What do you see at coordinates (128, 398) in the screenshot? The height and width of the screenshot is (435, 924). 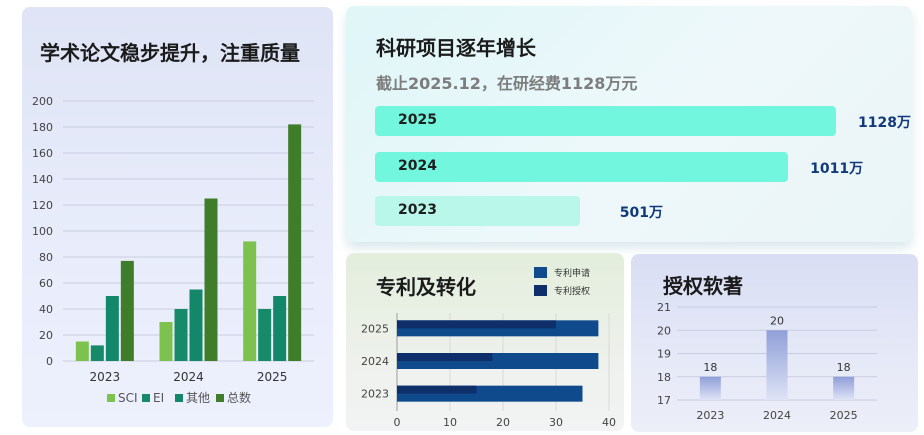 I see `legend-label: SCI` at bounding box center [128, 398].